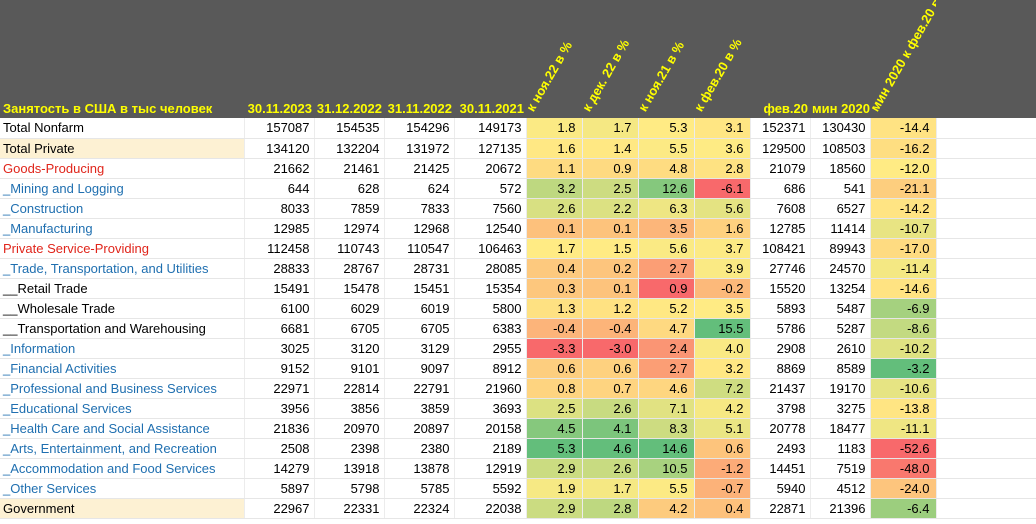 This screenshot has height=524, width=1036. I want to click on date-value-cell: 9101, so click(349, 368).